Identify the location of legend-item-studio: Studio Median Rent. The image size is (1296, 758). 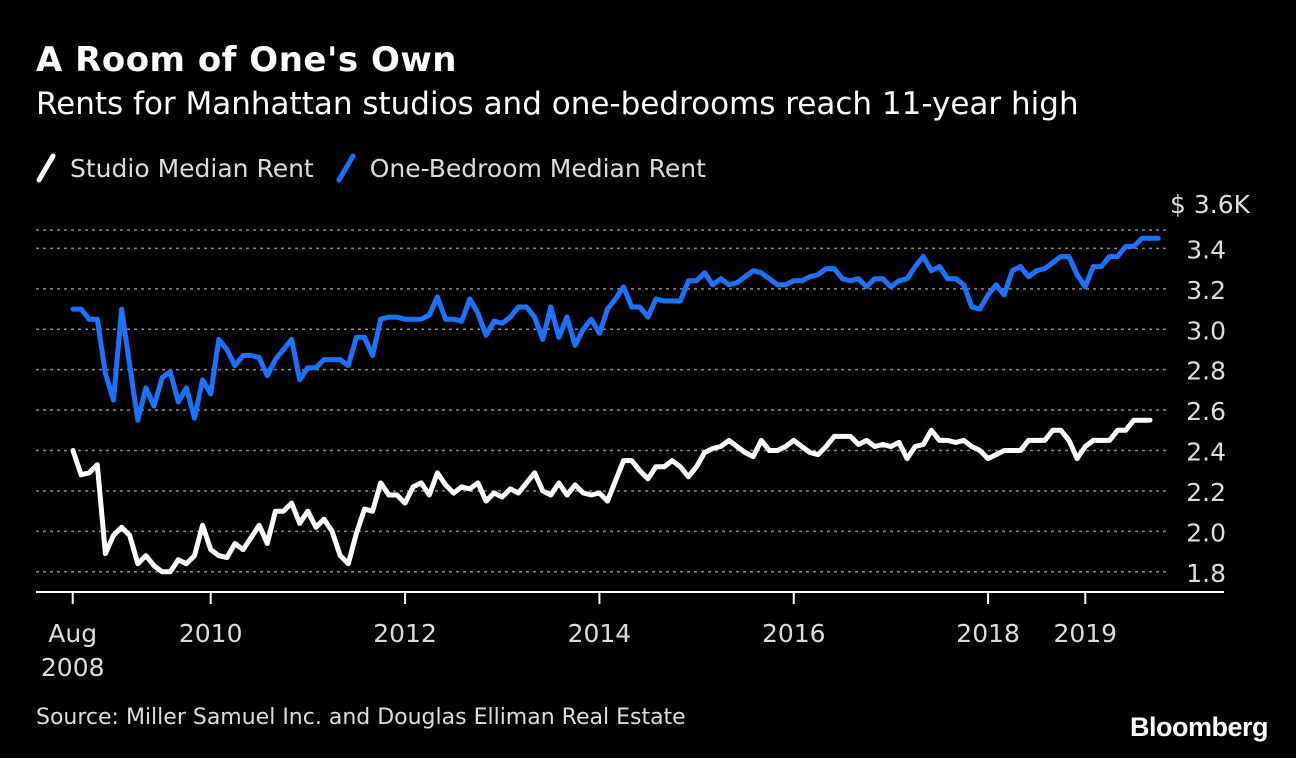
(175, 168).